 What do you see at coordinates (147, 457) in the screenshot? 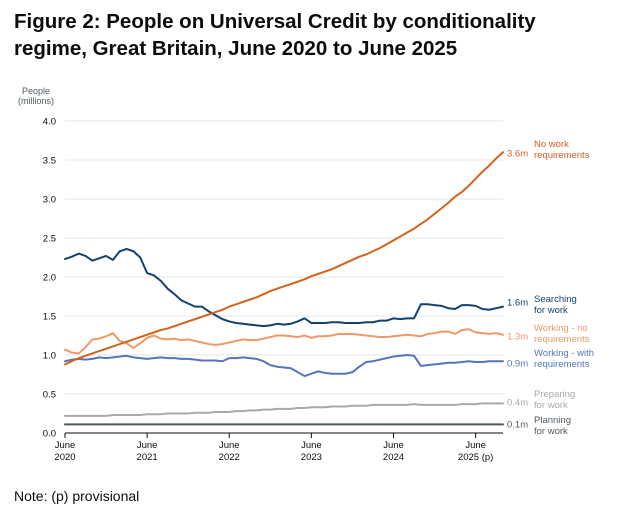
I see `x-tick-label: 2021` at bounding box center [147, 457].